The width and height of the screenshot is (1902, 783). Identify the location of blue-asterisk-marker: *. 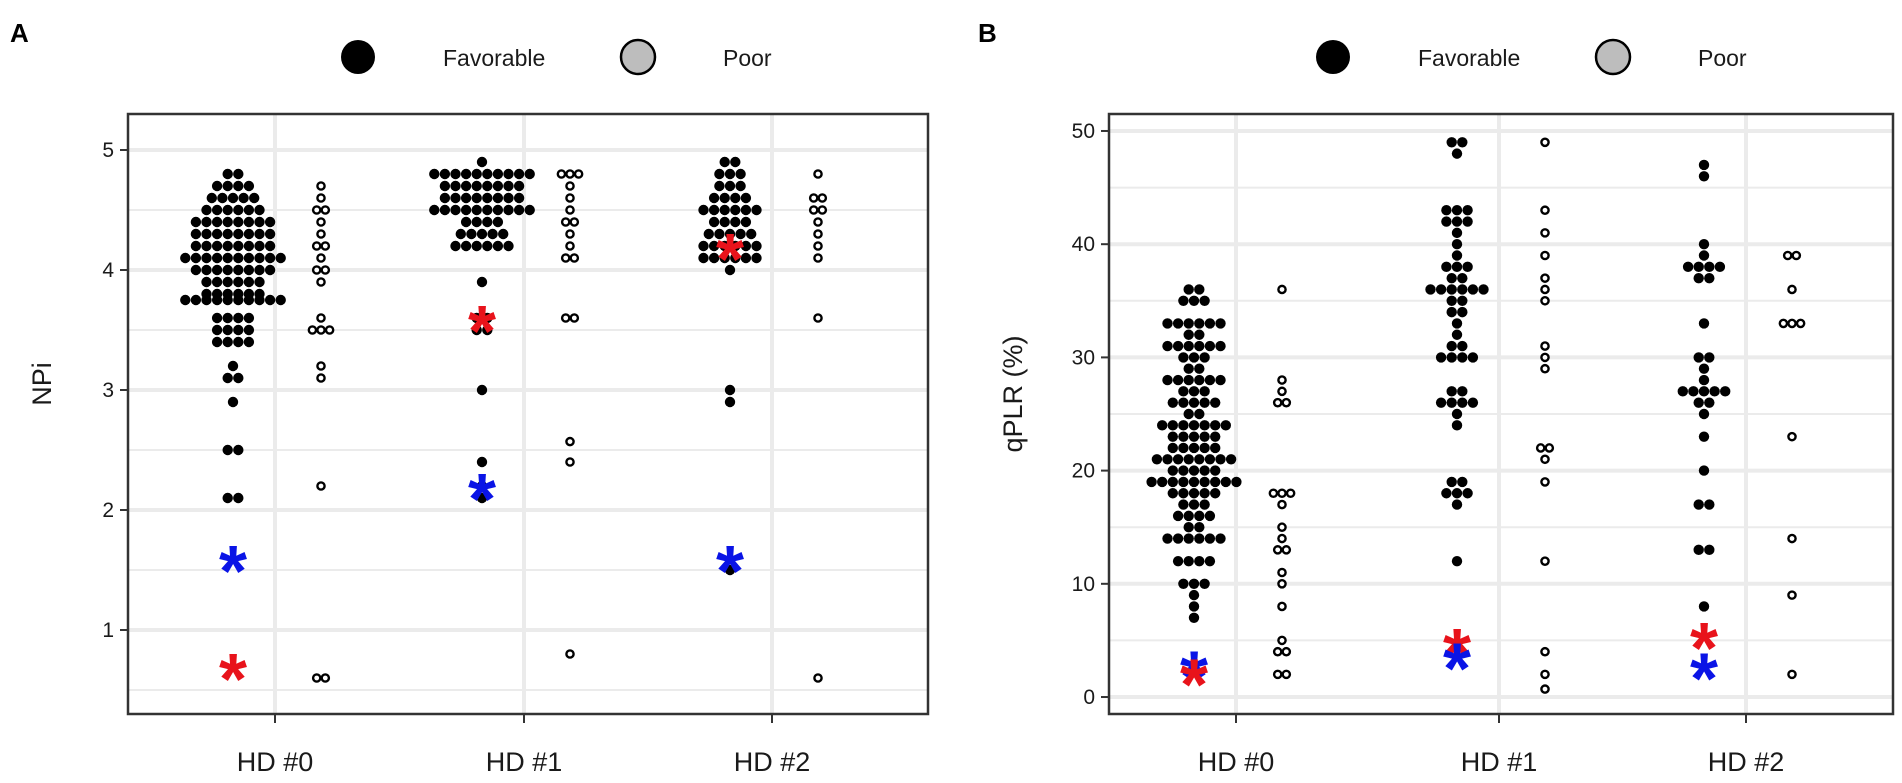
(482, 500).